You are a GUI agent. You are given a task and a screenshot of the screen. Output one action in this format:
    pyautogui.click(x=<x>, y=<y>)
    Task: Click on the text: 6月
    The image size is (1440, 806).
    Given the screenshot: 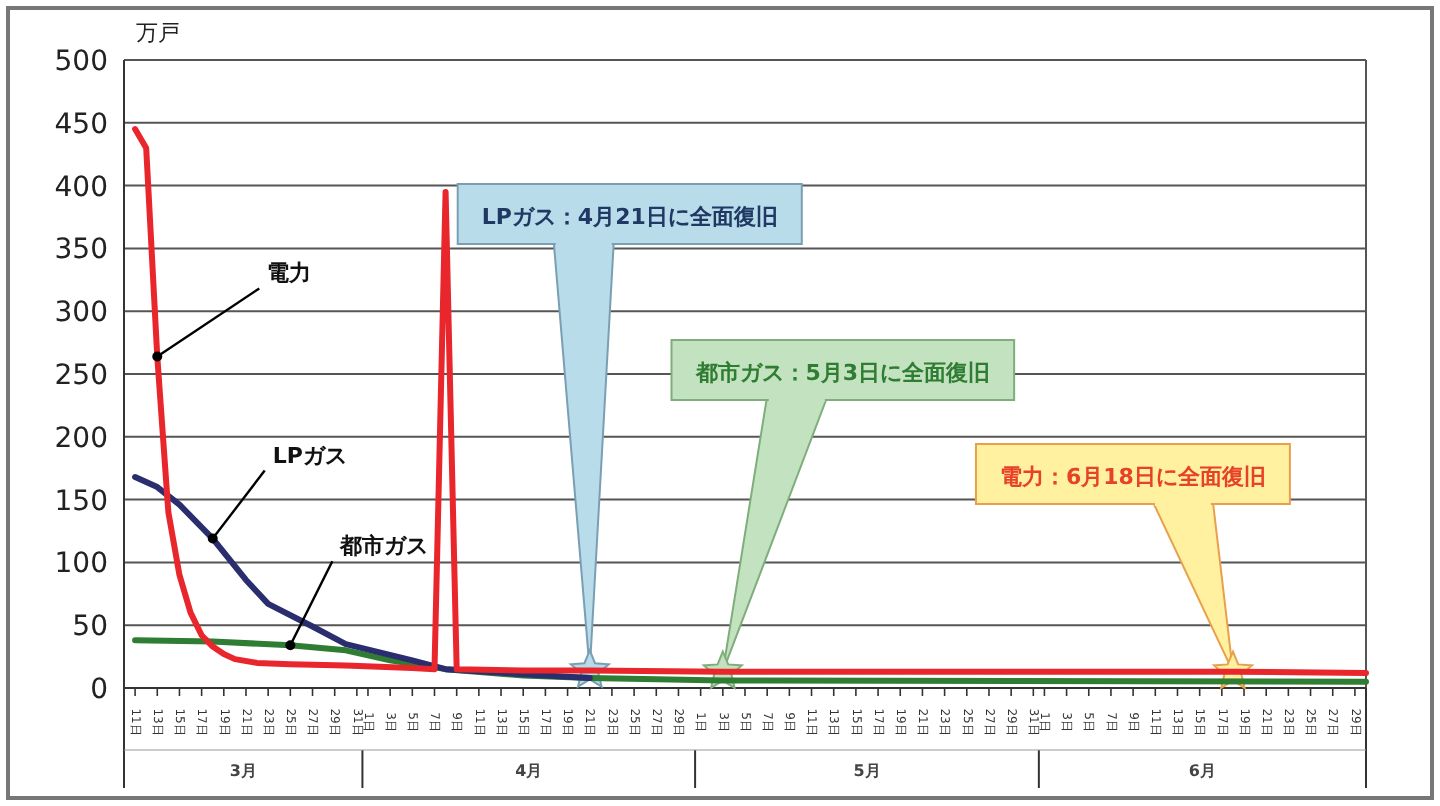 What is the action you would take?
    pyautogui.click(x=1202, y=771)
    